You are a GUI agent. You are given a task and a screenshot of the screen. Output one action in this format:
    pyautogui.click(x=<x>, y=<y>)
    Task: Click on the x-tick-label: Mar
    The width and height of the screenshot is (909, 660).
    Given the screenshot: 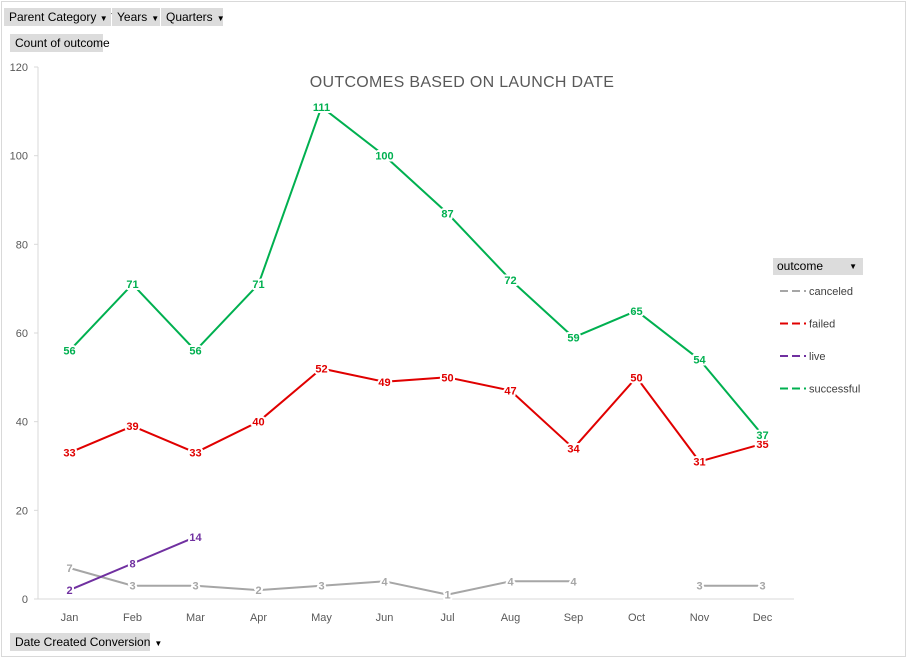 What is the action you would take?
    pyautogui.click(x=195, y=618)
    